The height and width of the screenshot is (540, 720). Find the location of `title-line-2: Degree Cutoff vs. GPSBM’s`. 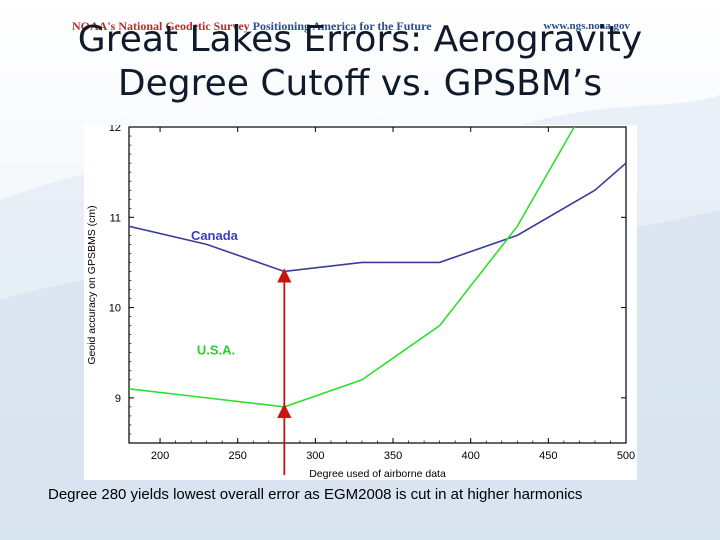

title-line-2: Degree Cutoff vs. GPSBM’s is located at coordinates (360, 83).